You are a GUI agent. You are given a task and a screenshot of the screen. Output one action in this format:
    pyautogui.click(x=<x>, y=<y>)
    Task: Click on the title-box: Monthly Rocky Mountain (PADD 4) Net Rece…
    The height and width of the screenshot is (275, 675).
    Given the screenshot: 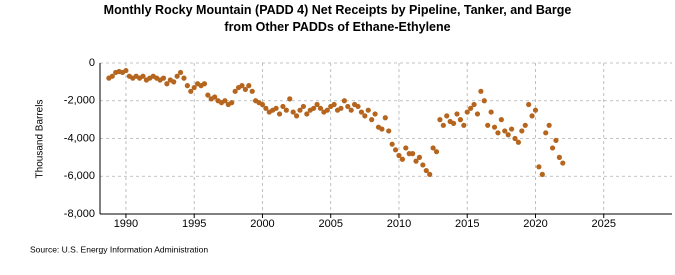 What is the action you would take?
    pyautogui.click(x=337, y=18)
    